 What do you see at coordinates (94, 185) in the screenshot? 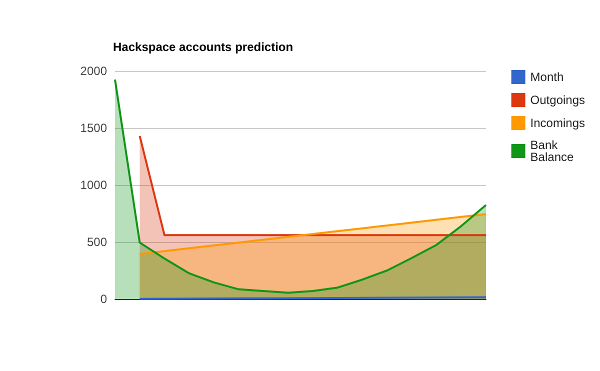
I see `y-tick-label: 1000` at bounding box center [94, 185].